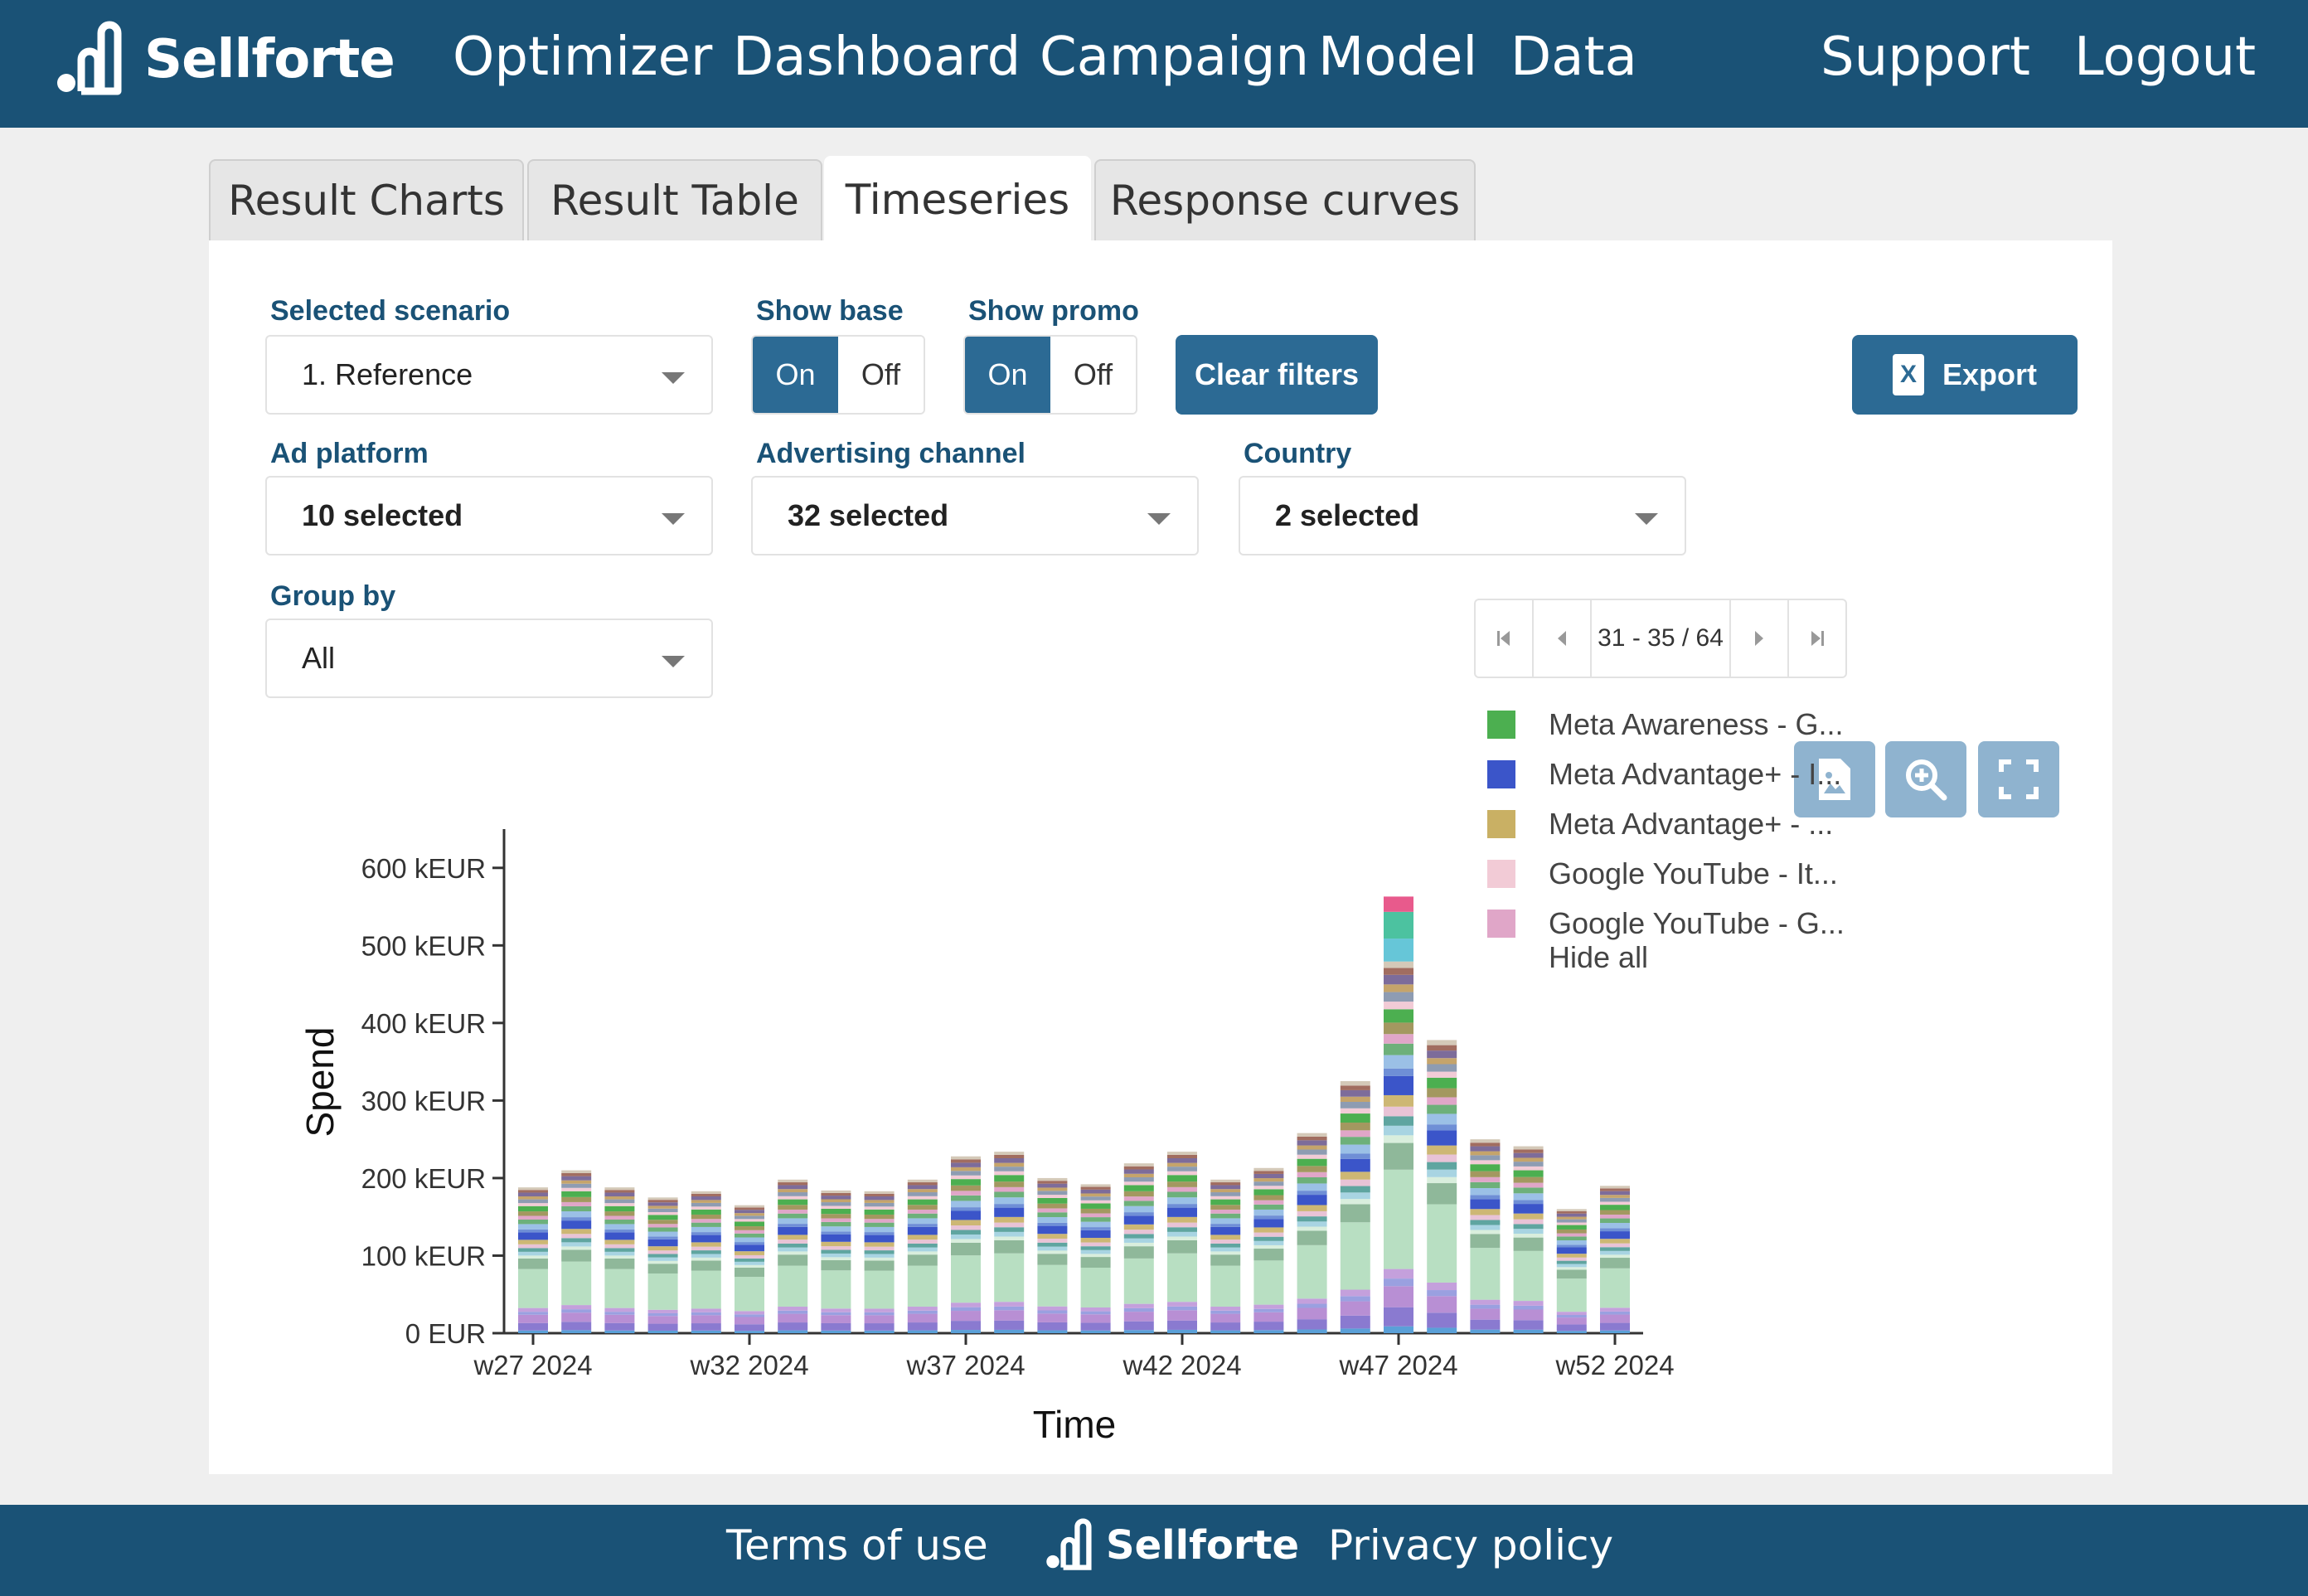  Describe the element at coordinates (1471, 1545) in the screenshot. I see `privacy-policy-link: Privacy policy` at that location.